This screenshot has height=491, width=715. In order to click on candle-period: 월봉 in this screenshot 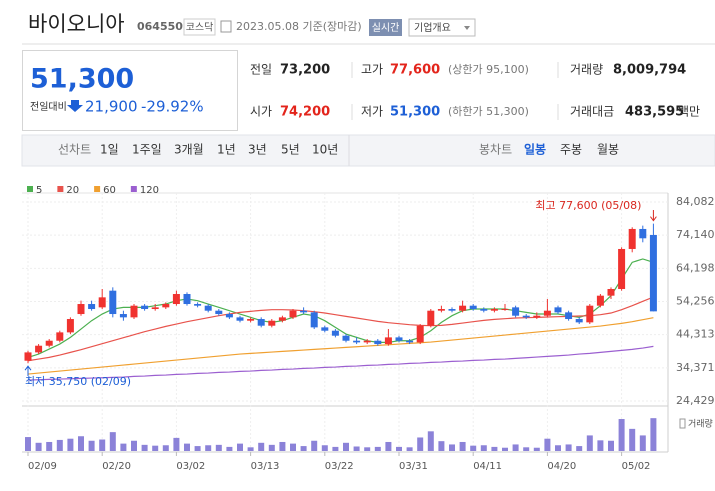, I will do `click(608, 150)`.